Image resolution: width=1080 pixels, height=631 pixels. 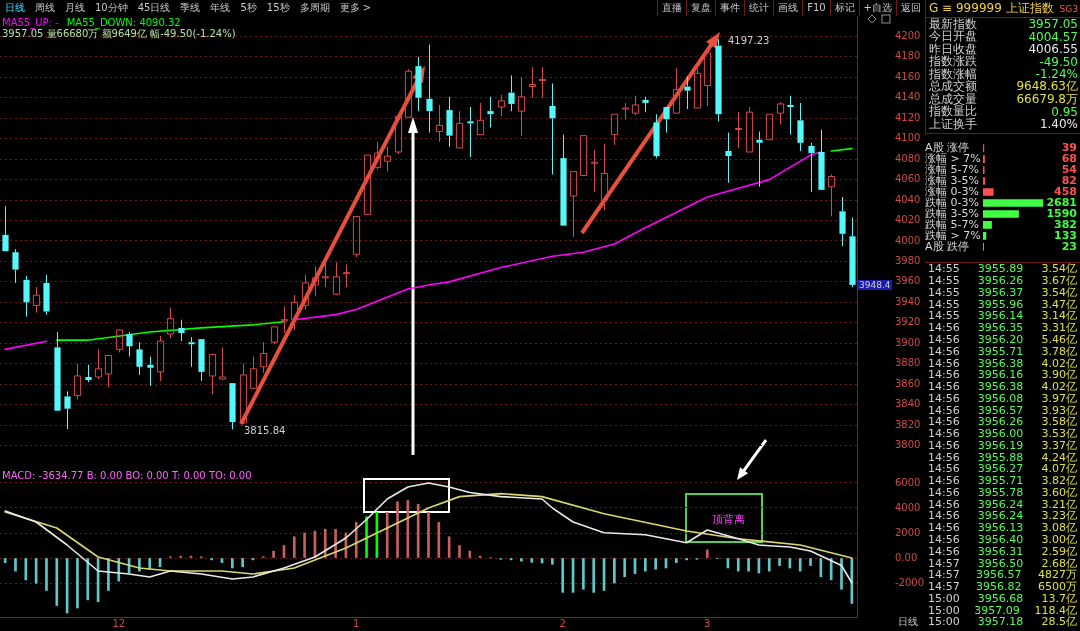 What do you see at coordinates (1002, 469) in the screenshot?
I see `text: 14:56 3956.27 4.07亿` at bounding box center [1002, 469].